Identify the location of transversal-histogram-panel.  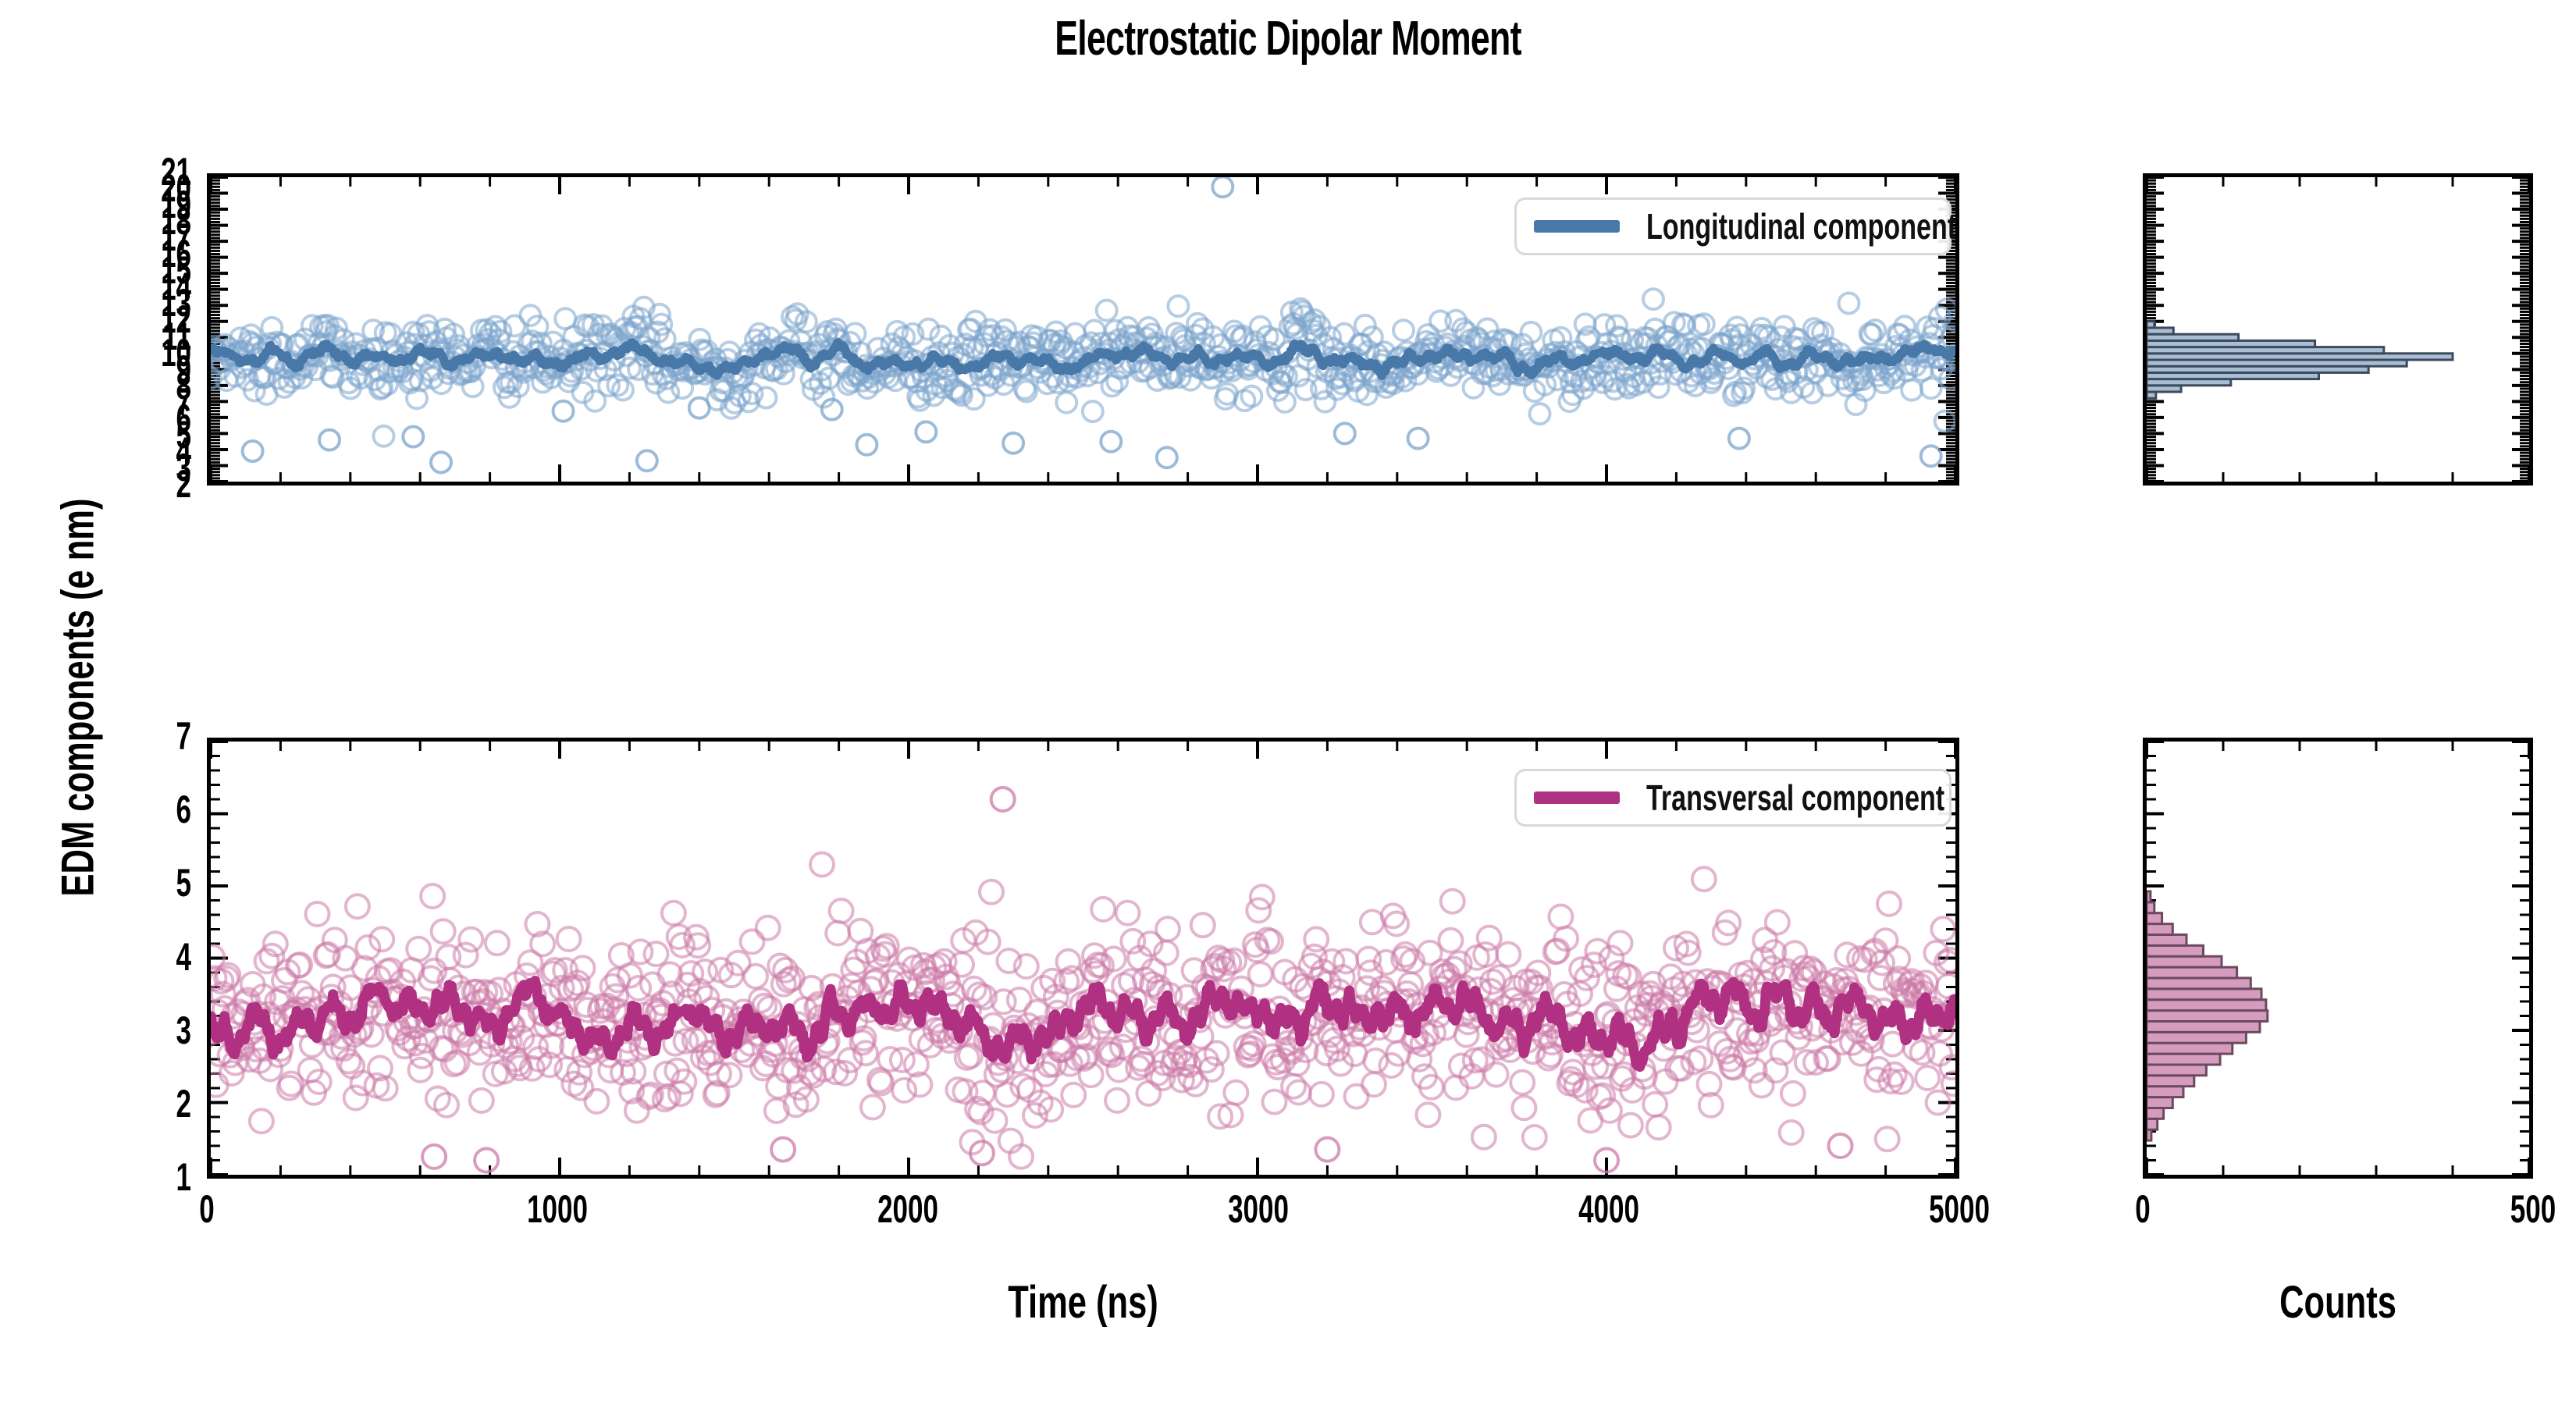
(2338, 959).